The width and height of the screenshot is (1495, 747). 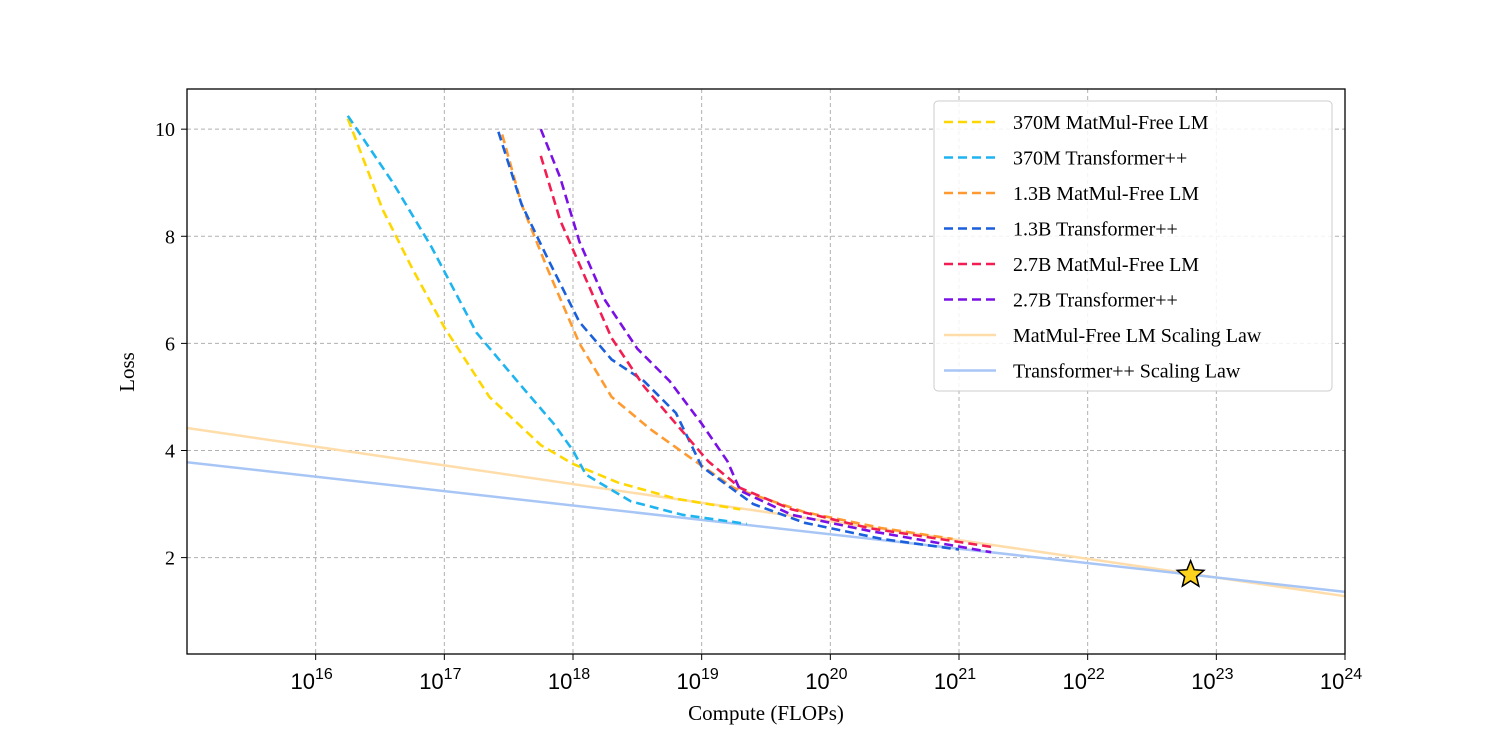 What do you see at coordinates (766, 713) in the screenshot?
I see `x-axis-label: Compute (FLOPs)` at bounding box center [766, 713].